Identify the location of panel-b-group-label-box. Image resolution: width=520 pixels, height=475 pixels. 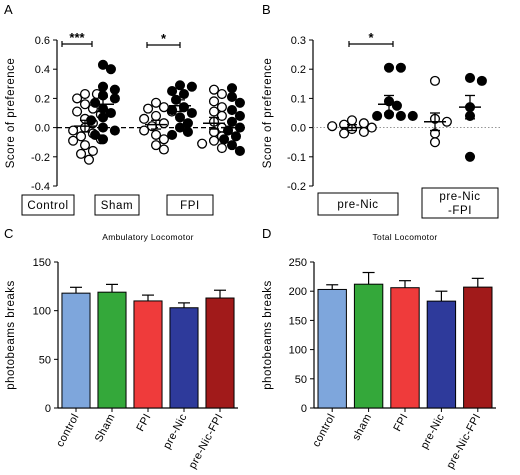
(460, 203).